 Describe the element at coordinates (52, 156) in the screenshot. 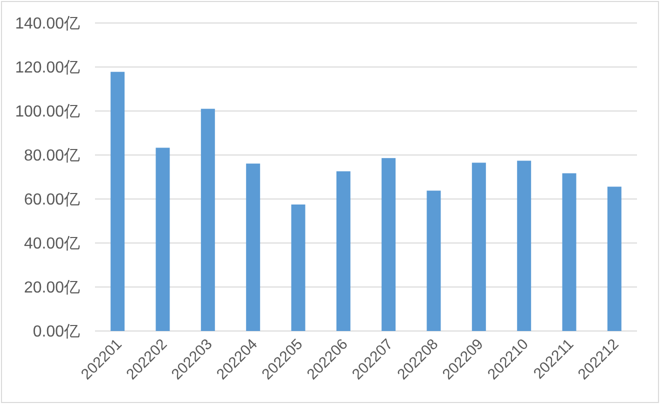

I see `y-tick-label: 80.00亿` at that location.